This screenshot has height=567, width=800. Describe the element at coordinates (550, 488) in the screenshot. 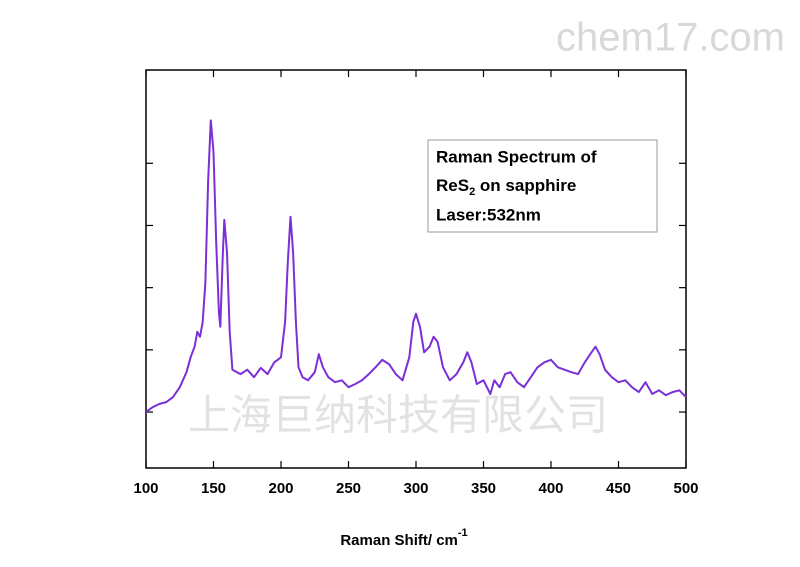

I see `x-tick-label: 400` at that location.